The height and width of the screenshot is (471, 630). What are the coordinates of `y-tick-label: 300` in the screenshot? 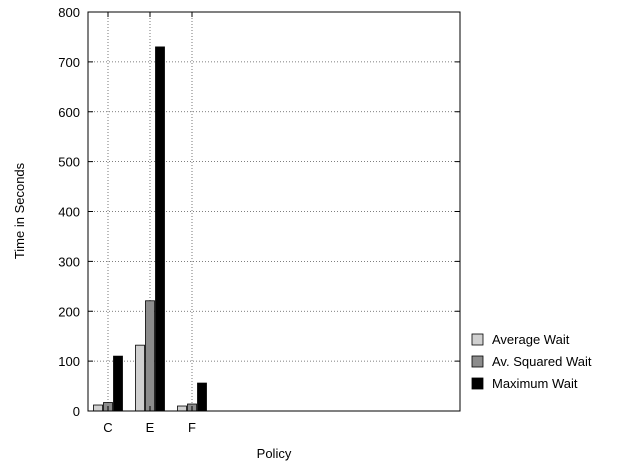 It's located at (69, 261).